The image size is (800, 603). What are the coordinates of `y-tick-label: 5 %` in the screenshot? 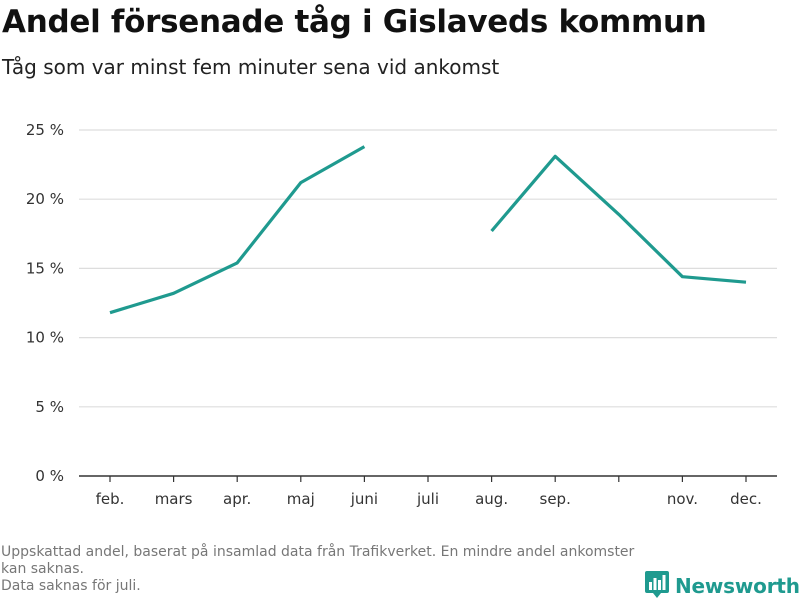 It's located at (49, 407).